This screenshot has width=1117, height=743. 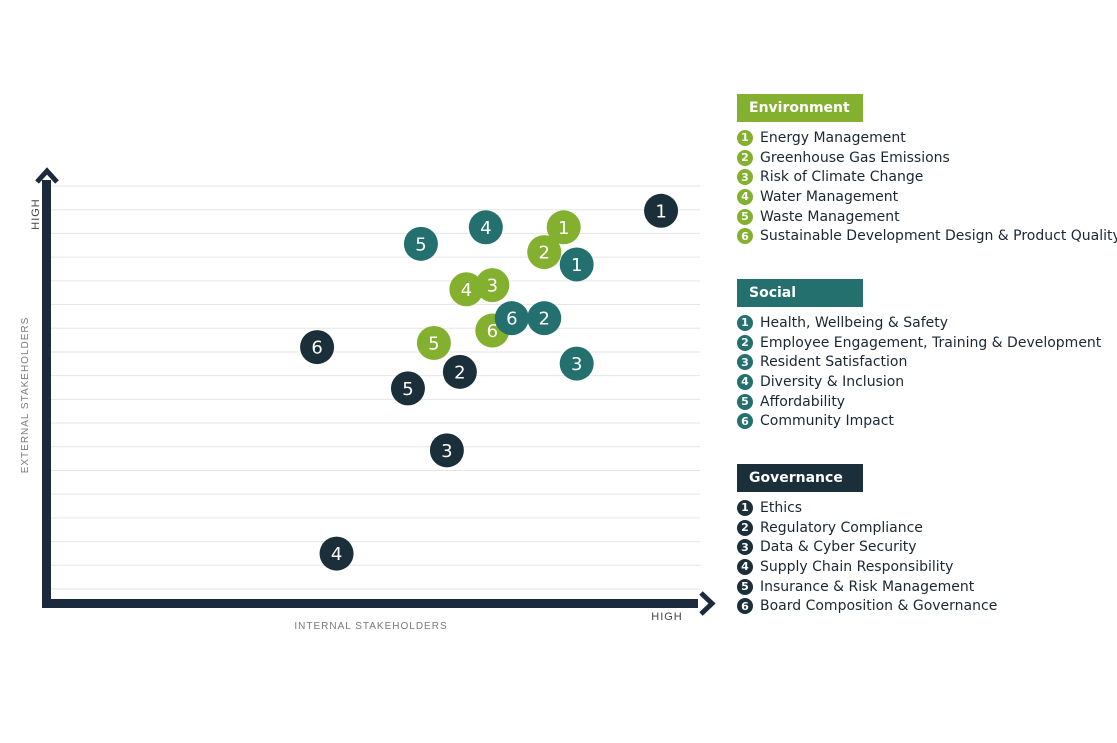 What do you see at coordinates (924, 177) in the screenshot?
I see `legend-item: 3 Risk of Climate Change` at bounding box center [924, 177].